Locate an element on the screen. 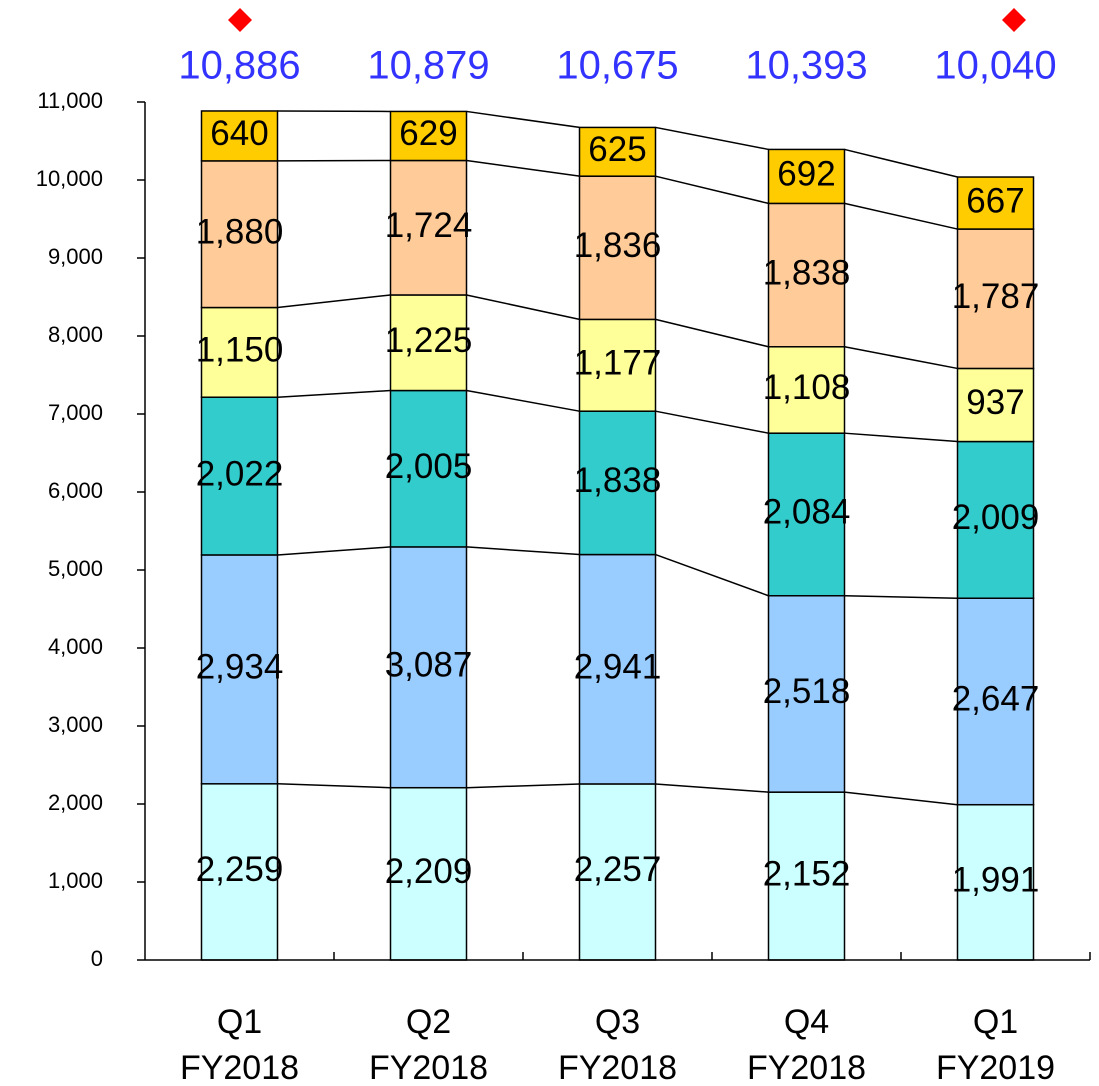 The width and height of the screenshot is (1099, 1086). data-label: 692 is located at coordinates (806, 174).